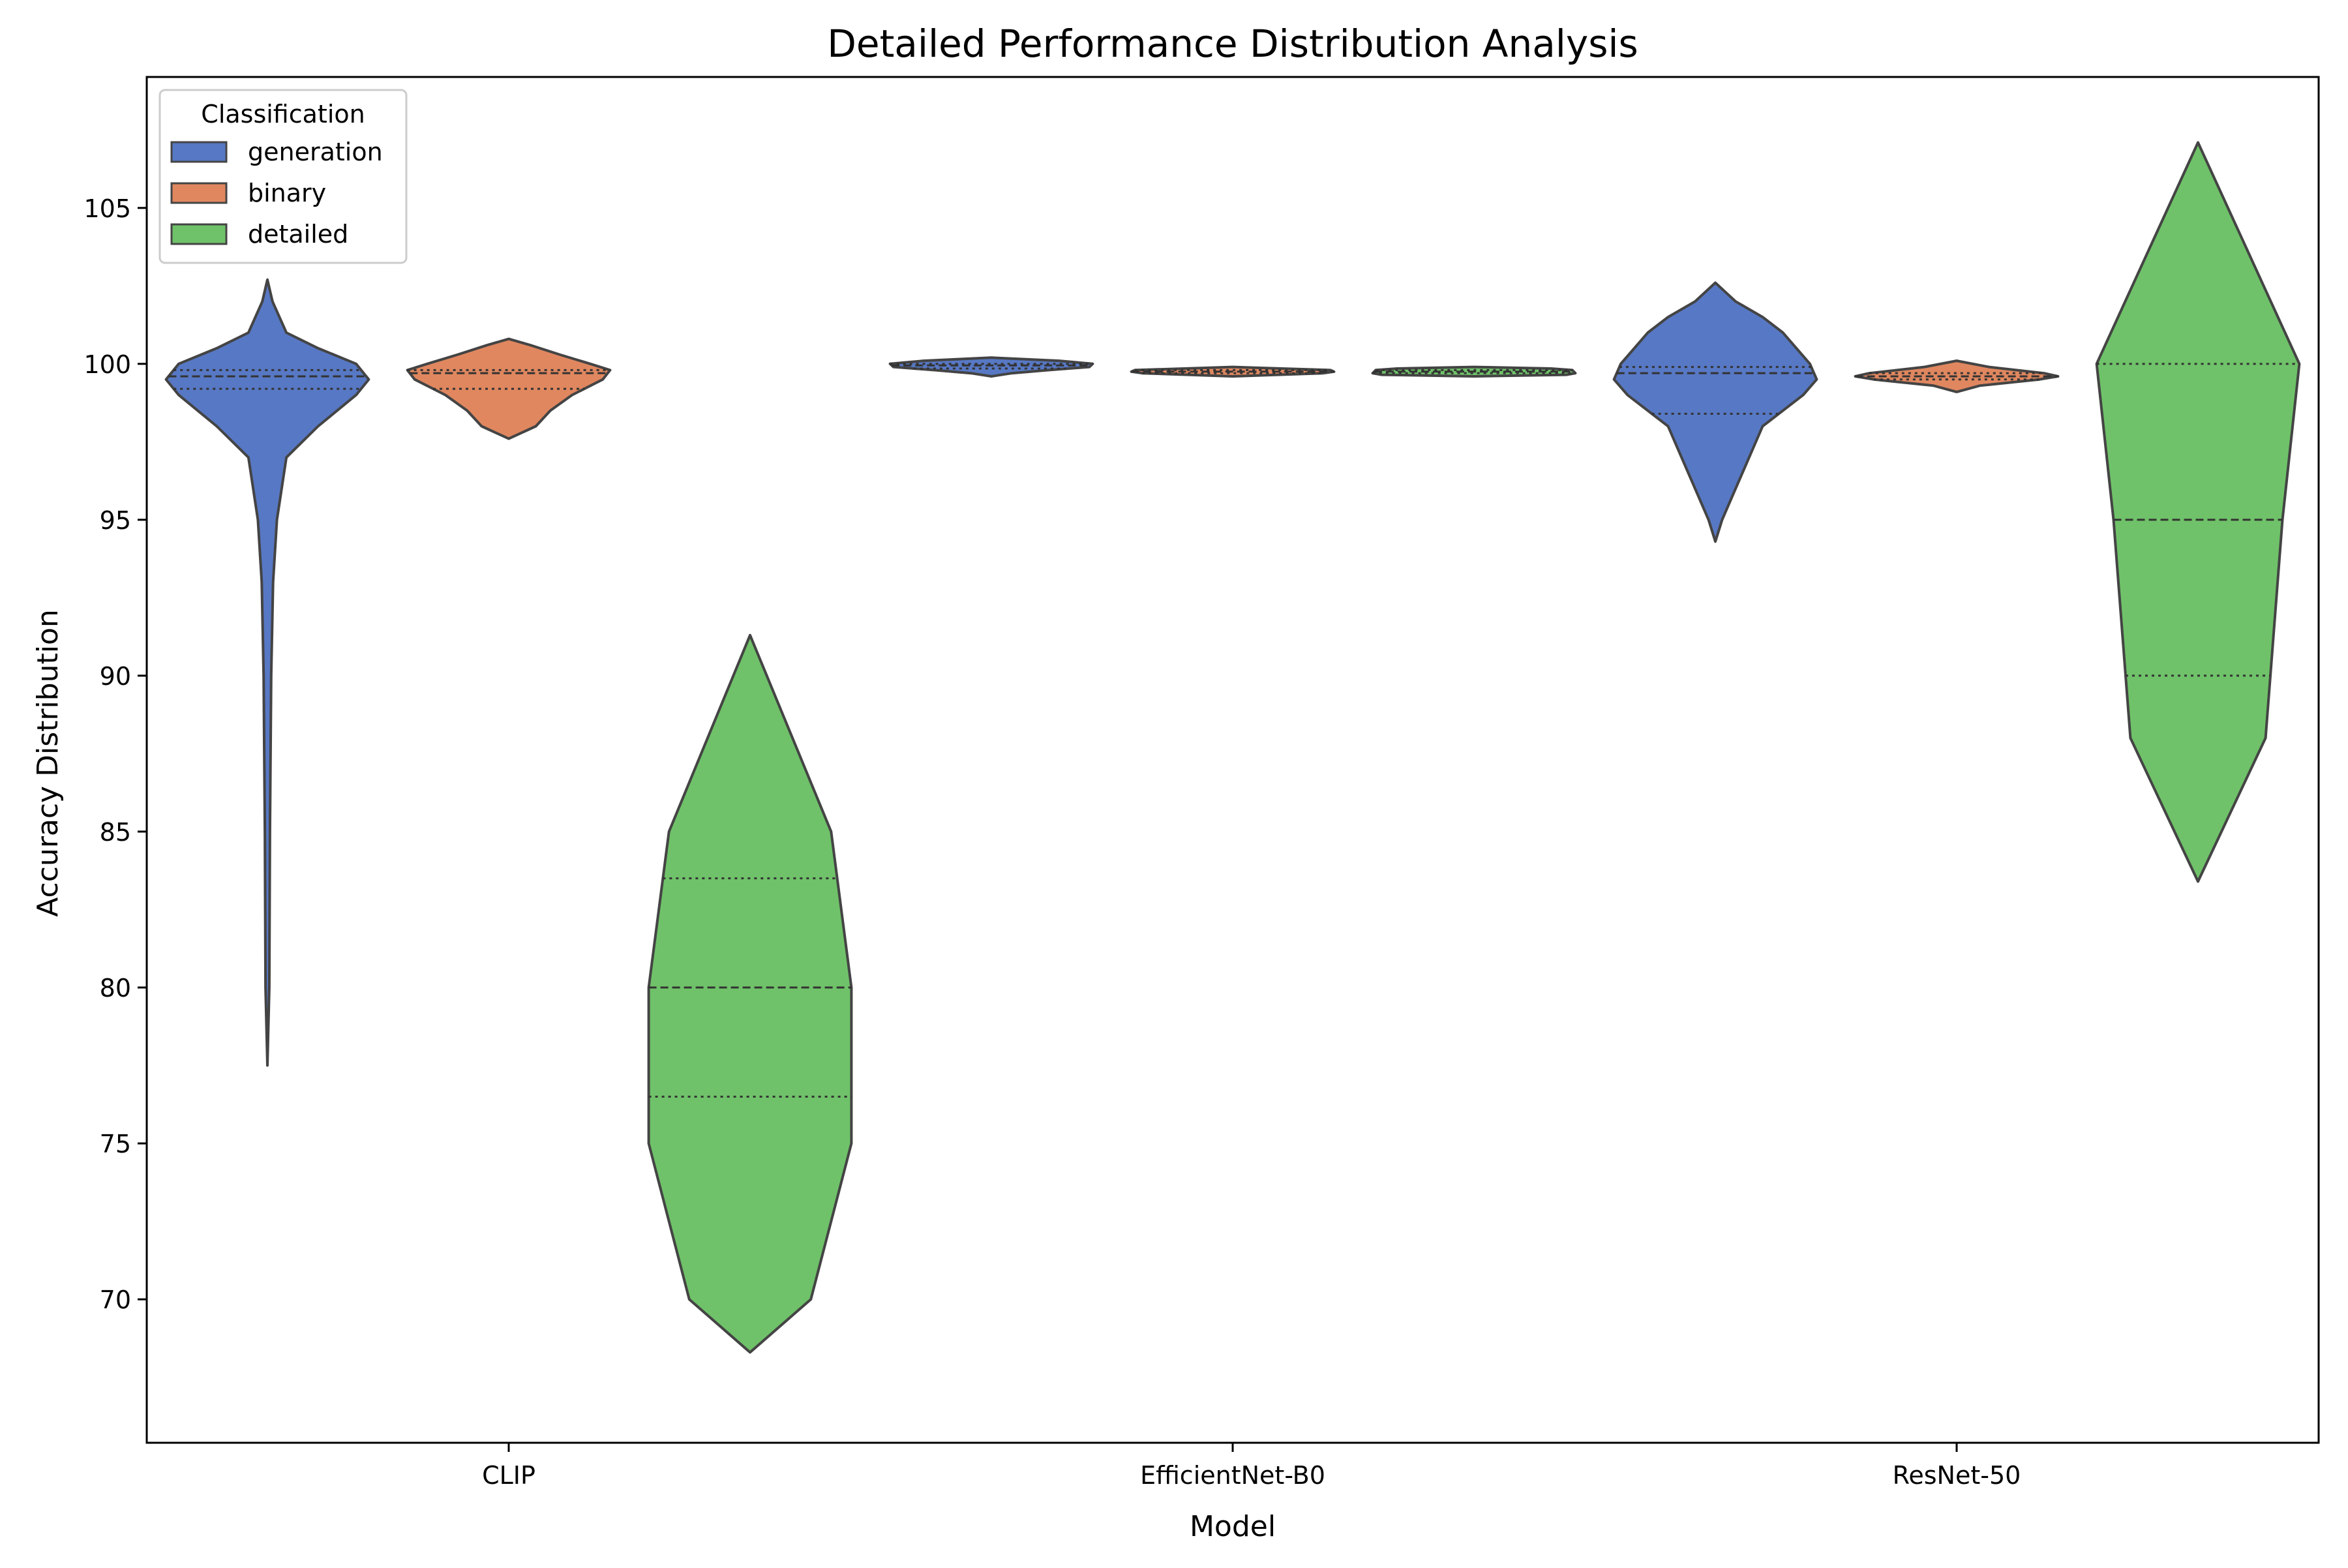 This screenshot has width=2348, height=1568. Describe the element at coordinates (316, 152) in the screenshot. I see `legend-label-generation: generation` at that location.